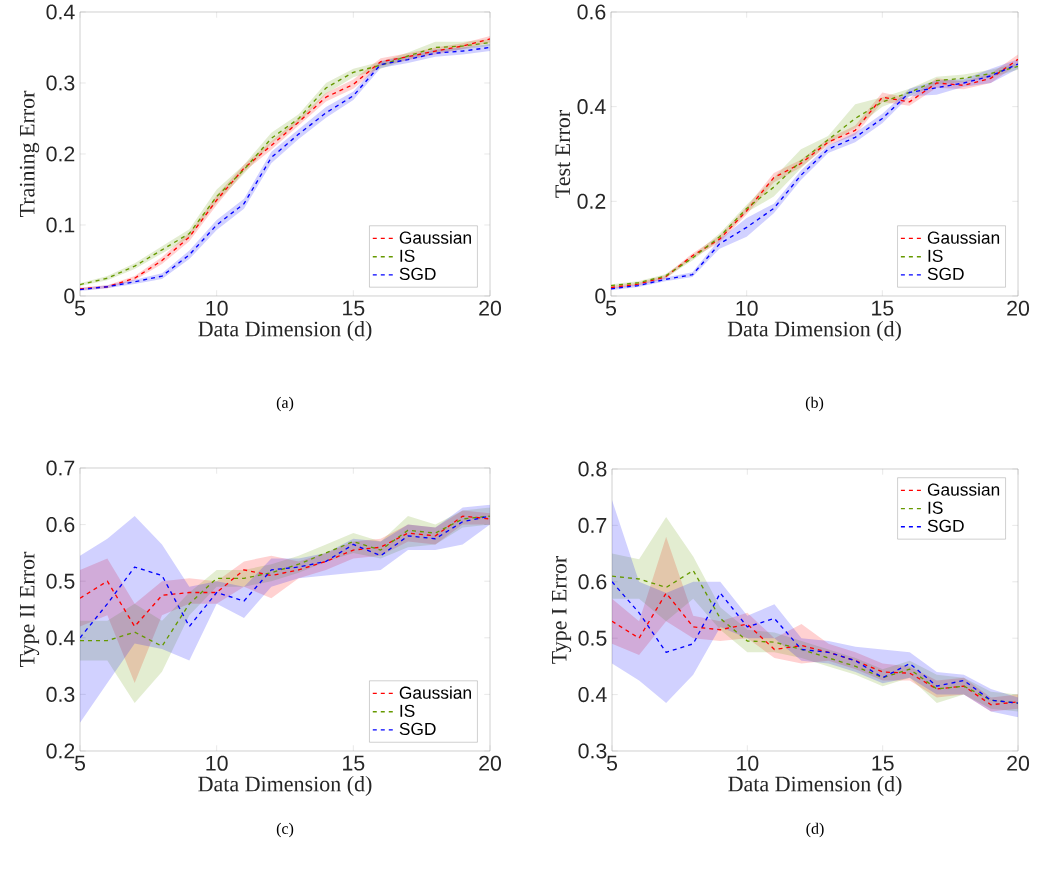 Image resolution: width=1037 pixels, height=877 pixels. Describe the element at coordinates (285, 404) in the screenshot. I see `text: (a)` at that location.